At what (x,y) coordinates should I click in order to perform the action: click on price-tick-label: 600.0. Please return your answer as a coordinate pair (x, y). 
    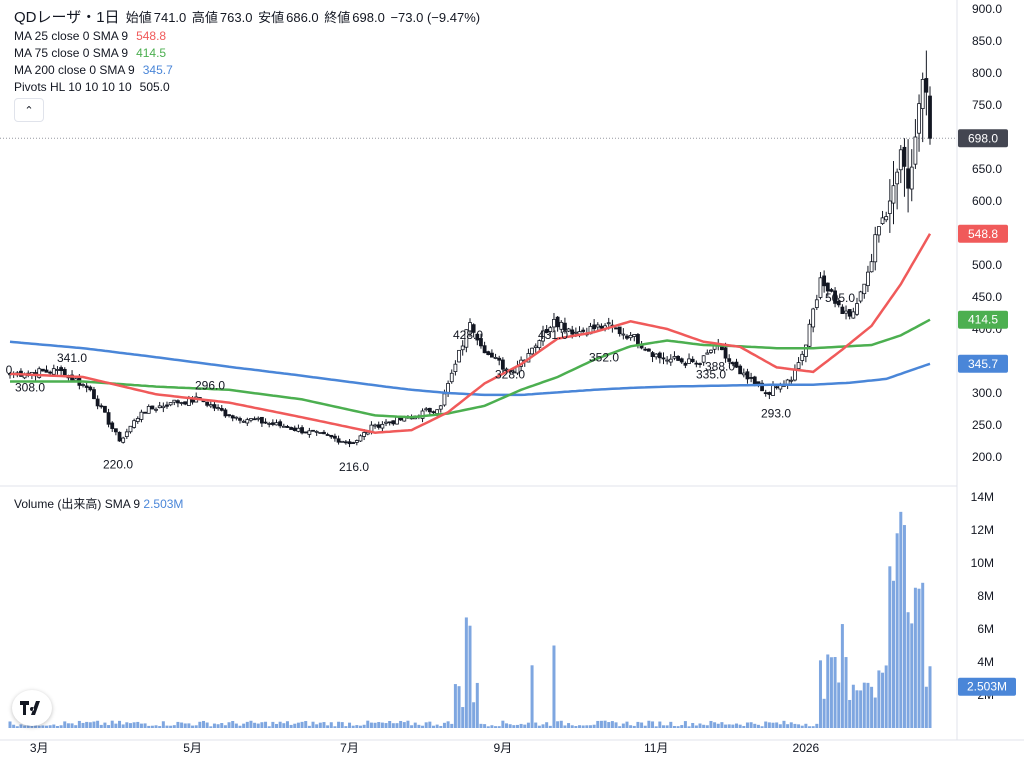
    Looking at the image, I should click on (987, 201).